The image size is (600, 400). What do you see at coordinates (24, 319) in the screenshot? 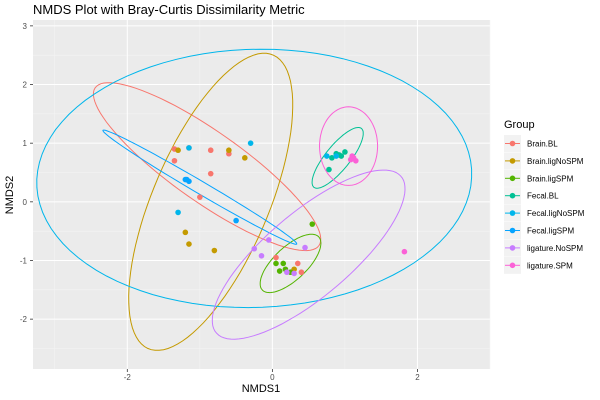
I see `y-tick-label: -2` at bounding box center [24, 319].